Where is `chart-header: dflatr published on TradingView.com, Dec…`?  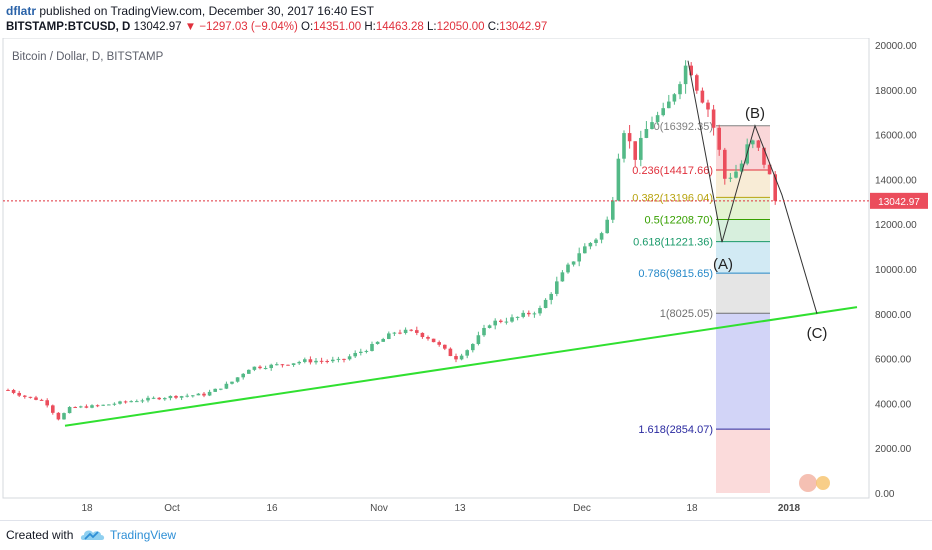 chart-header: dflatr published on TradingView.com, Dec… is located at coordinates (466, 19).